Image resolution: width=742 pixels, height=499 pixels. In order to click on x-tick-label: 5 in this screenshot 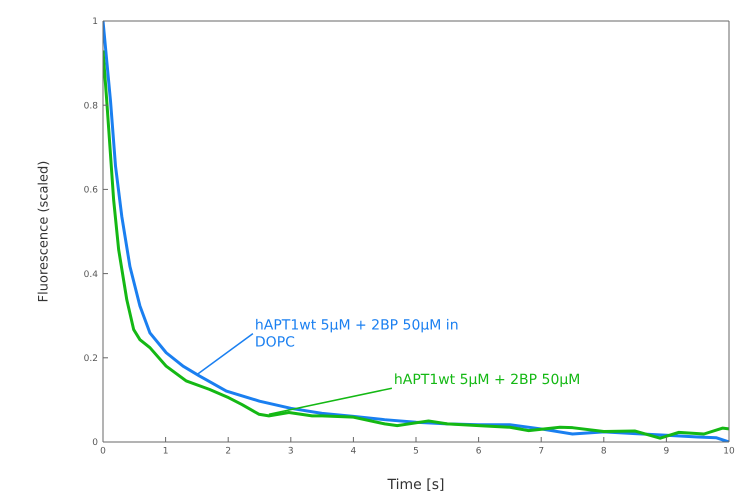, I will do `click(416, 451)`.